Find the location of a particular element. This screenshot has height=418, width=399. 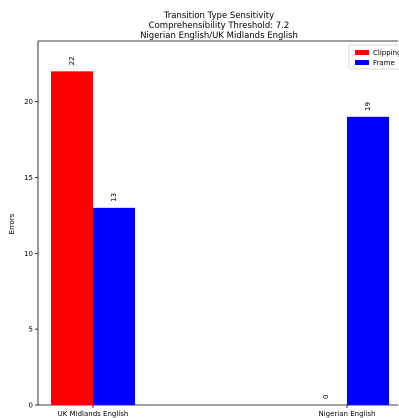

legend-swatch-frame is located at coordinates (362, 62).